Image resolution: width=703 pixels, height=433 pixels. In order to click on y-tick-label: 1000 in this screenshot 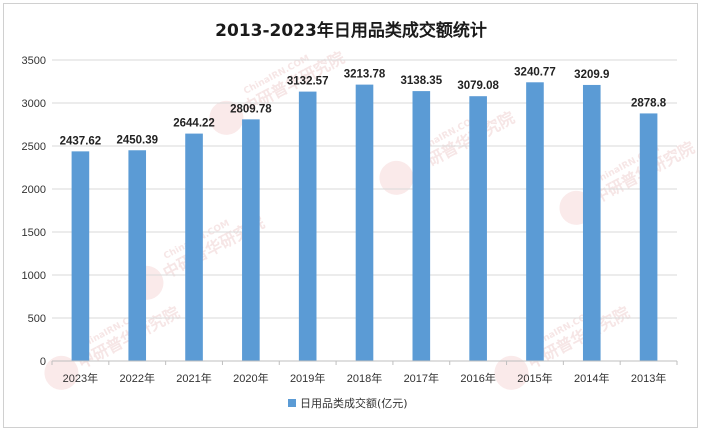, I will do `click(34, 276)`.